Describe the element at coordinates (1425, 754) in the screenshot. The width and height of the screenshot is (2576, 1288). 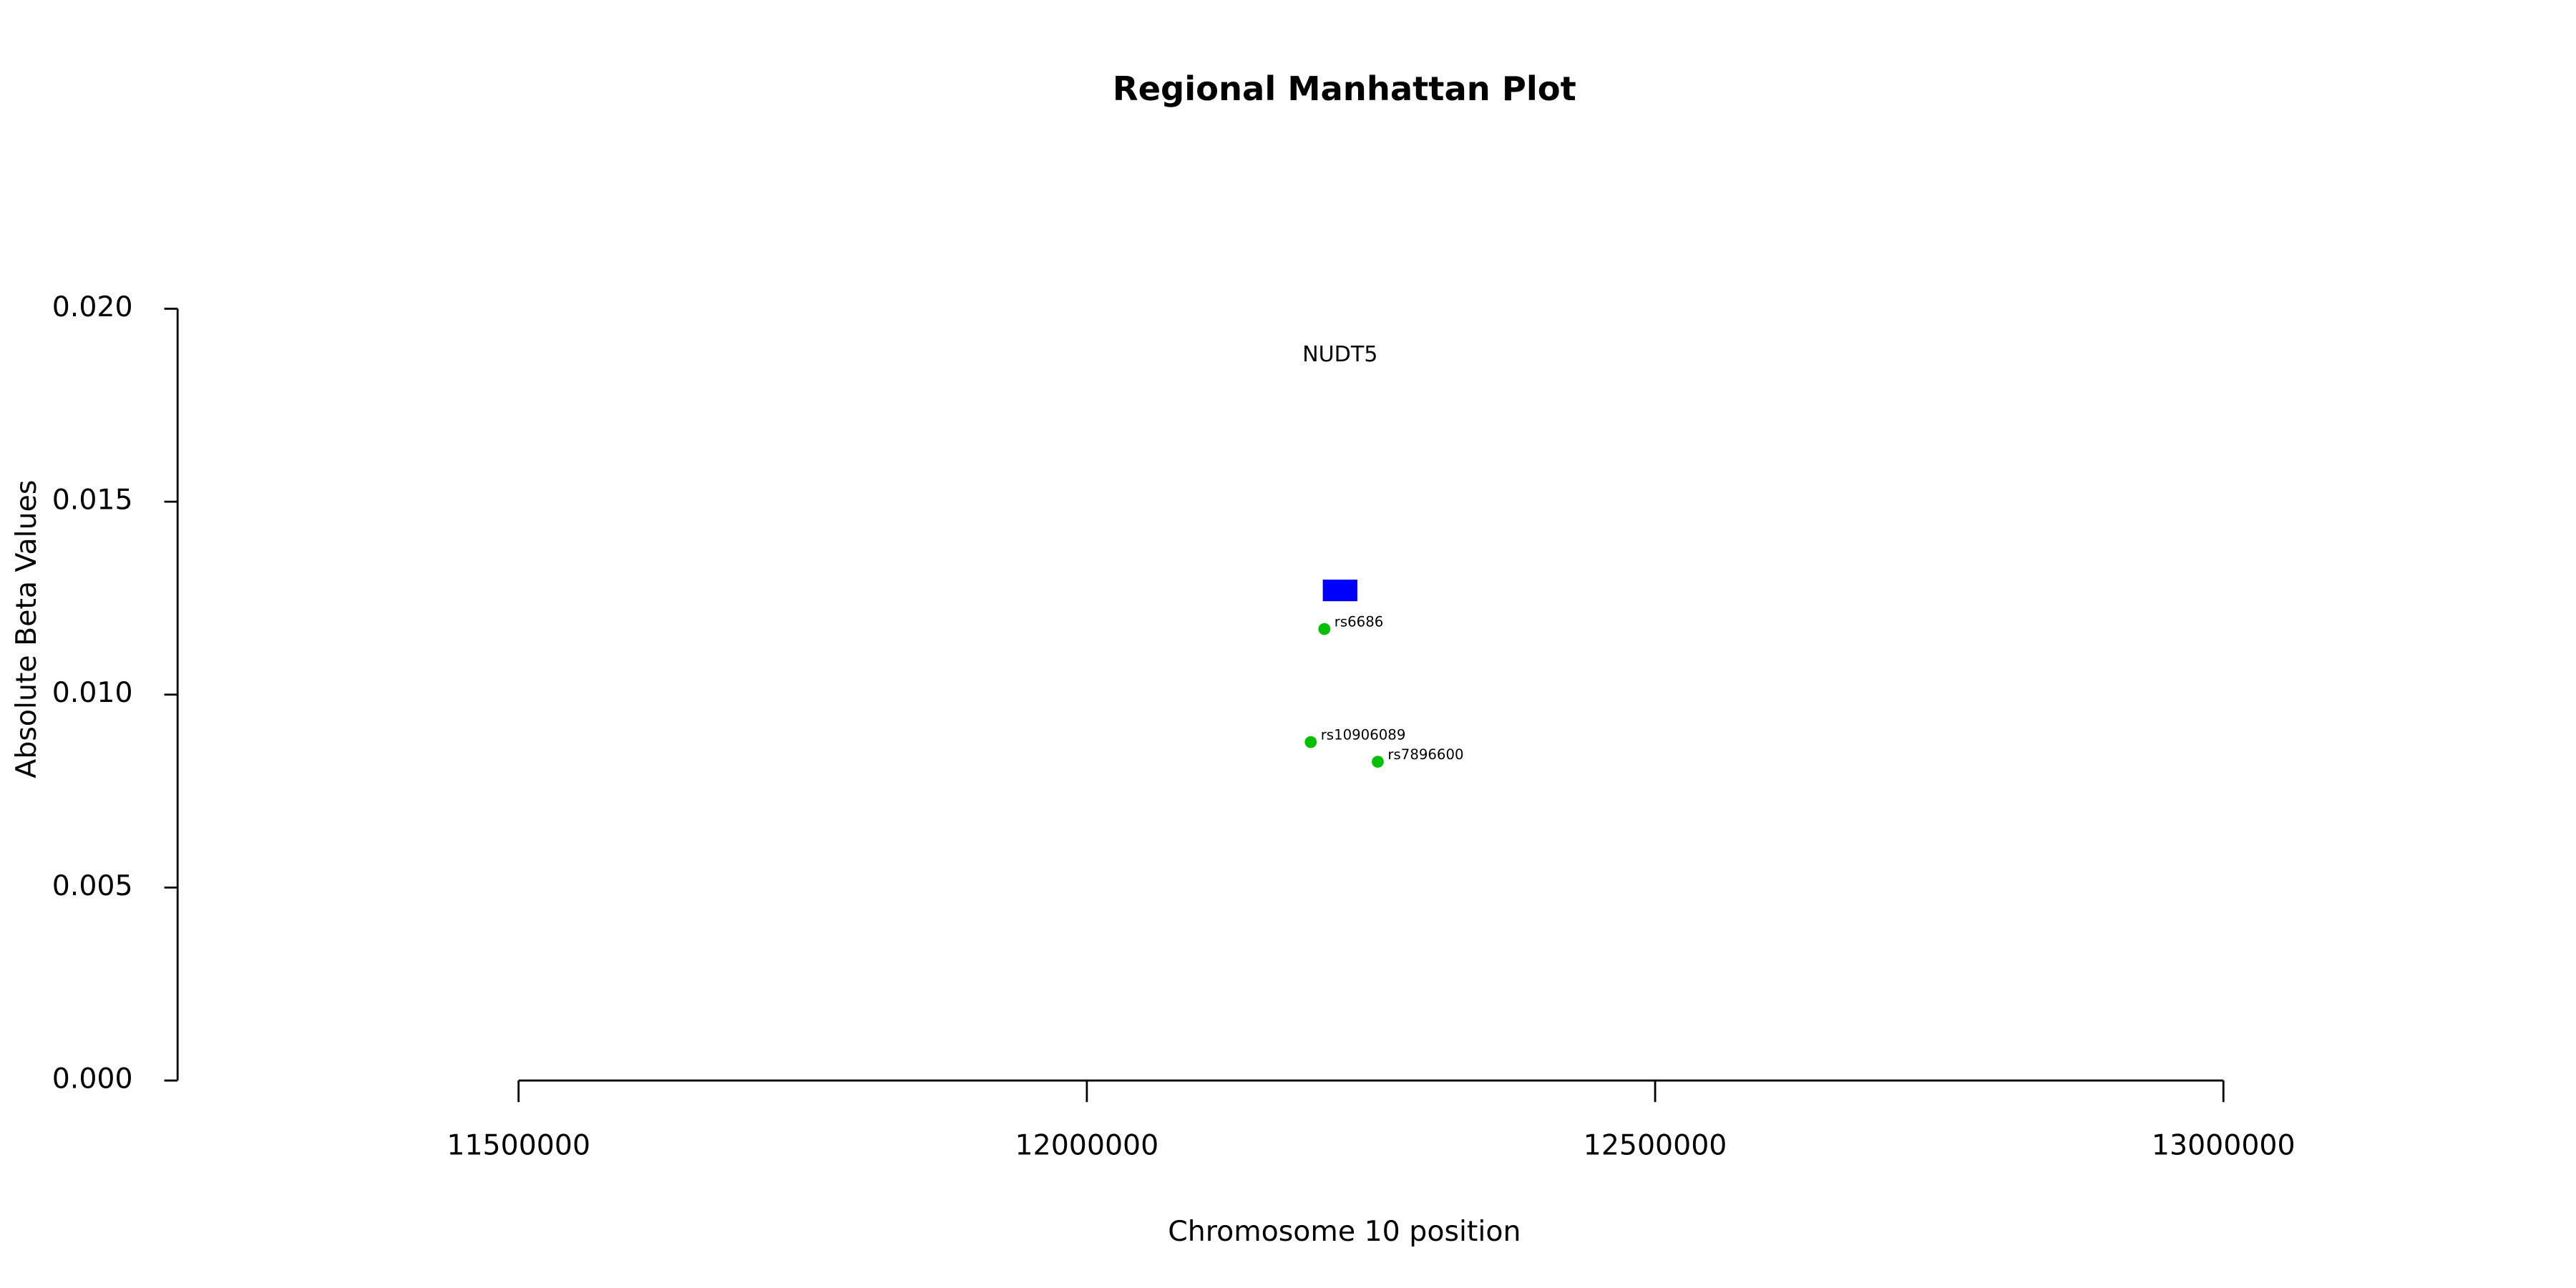
I see `snp-label: rs7896600` at that location.